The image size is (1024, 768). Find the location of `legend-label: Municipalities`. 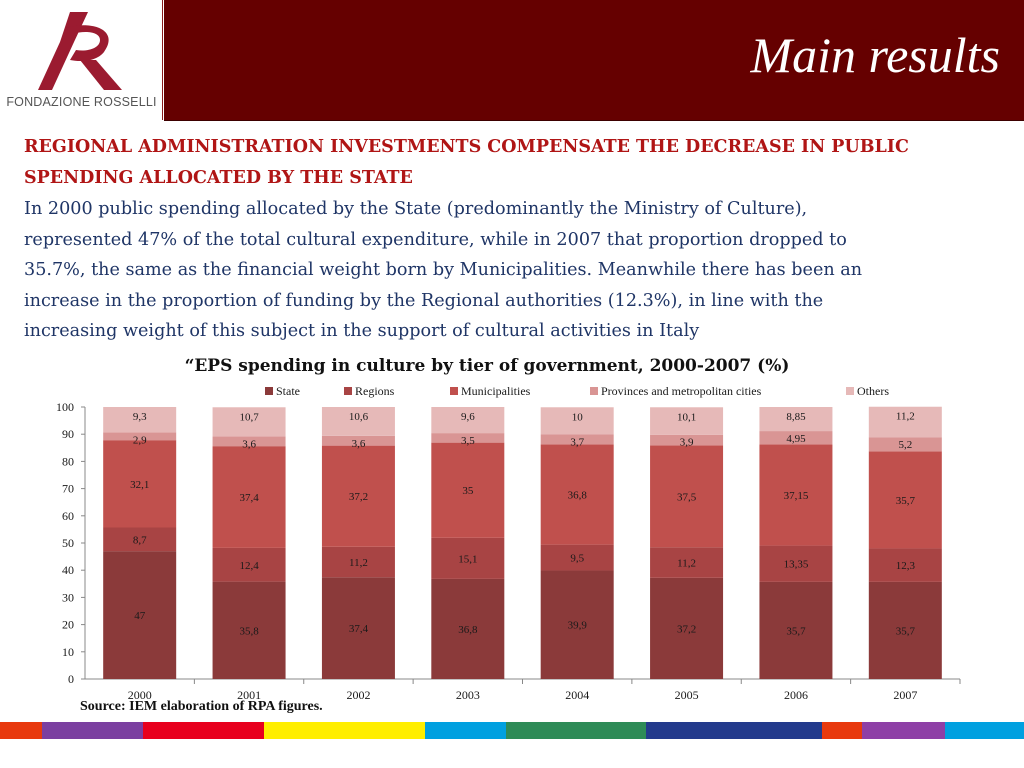

legend-label: Municipalities is located at coordinates (496, 391).